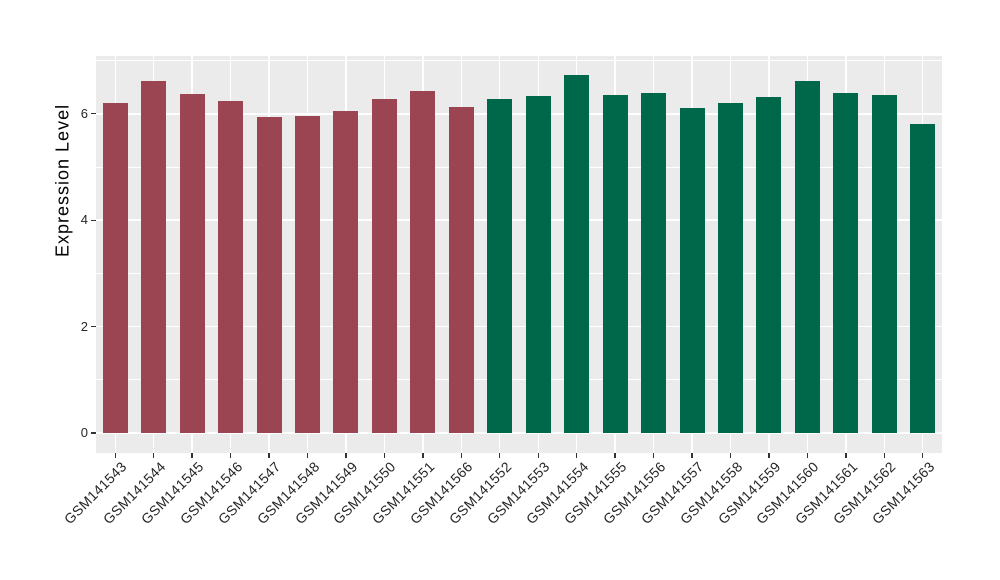  I want to click on y-tick-label: 2, so click(84, 326).